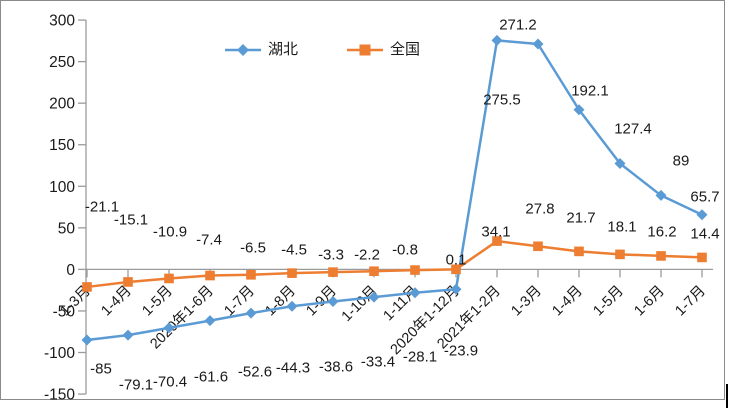 Image resolution: width=731 pixels, height=408 pixels. I want to click on data-label-湖北: -79.1, so click(136, 385).